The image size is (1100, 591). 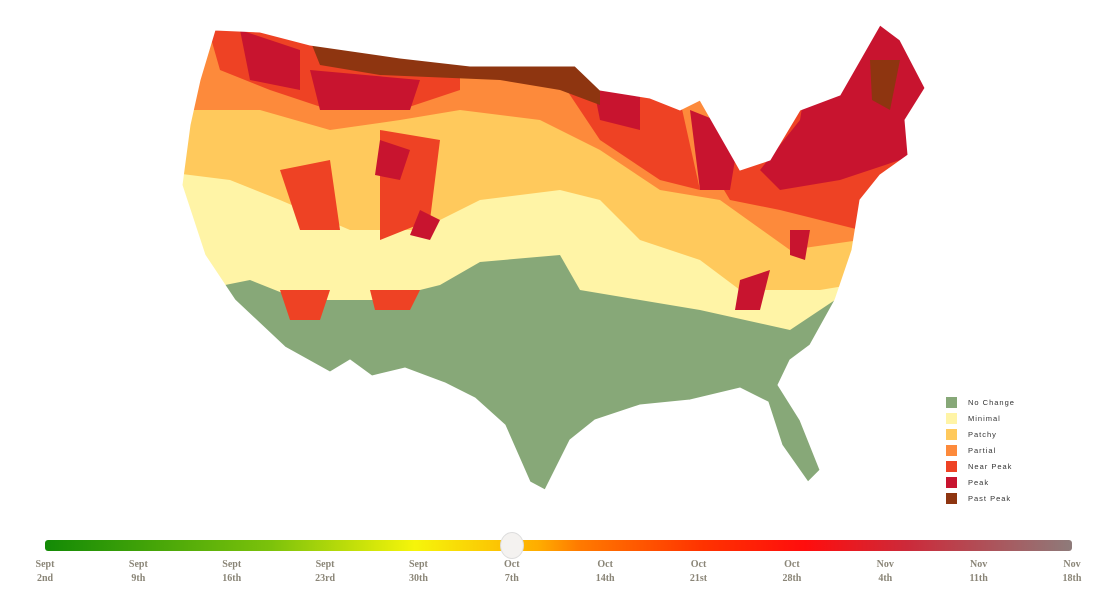 I want to click on date-tick: Sept 2nd, so click(x=45, y=572).